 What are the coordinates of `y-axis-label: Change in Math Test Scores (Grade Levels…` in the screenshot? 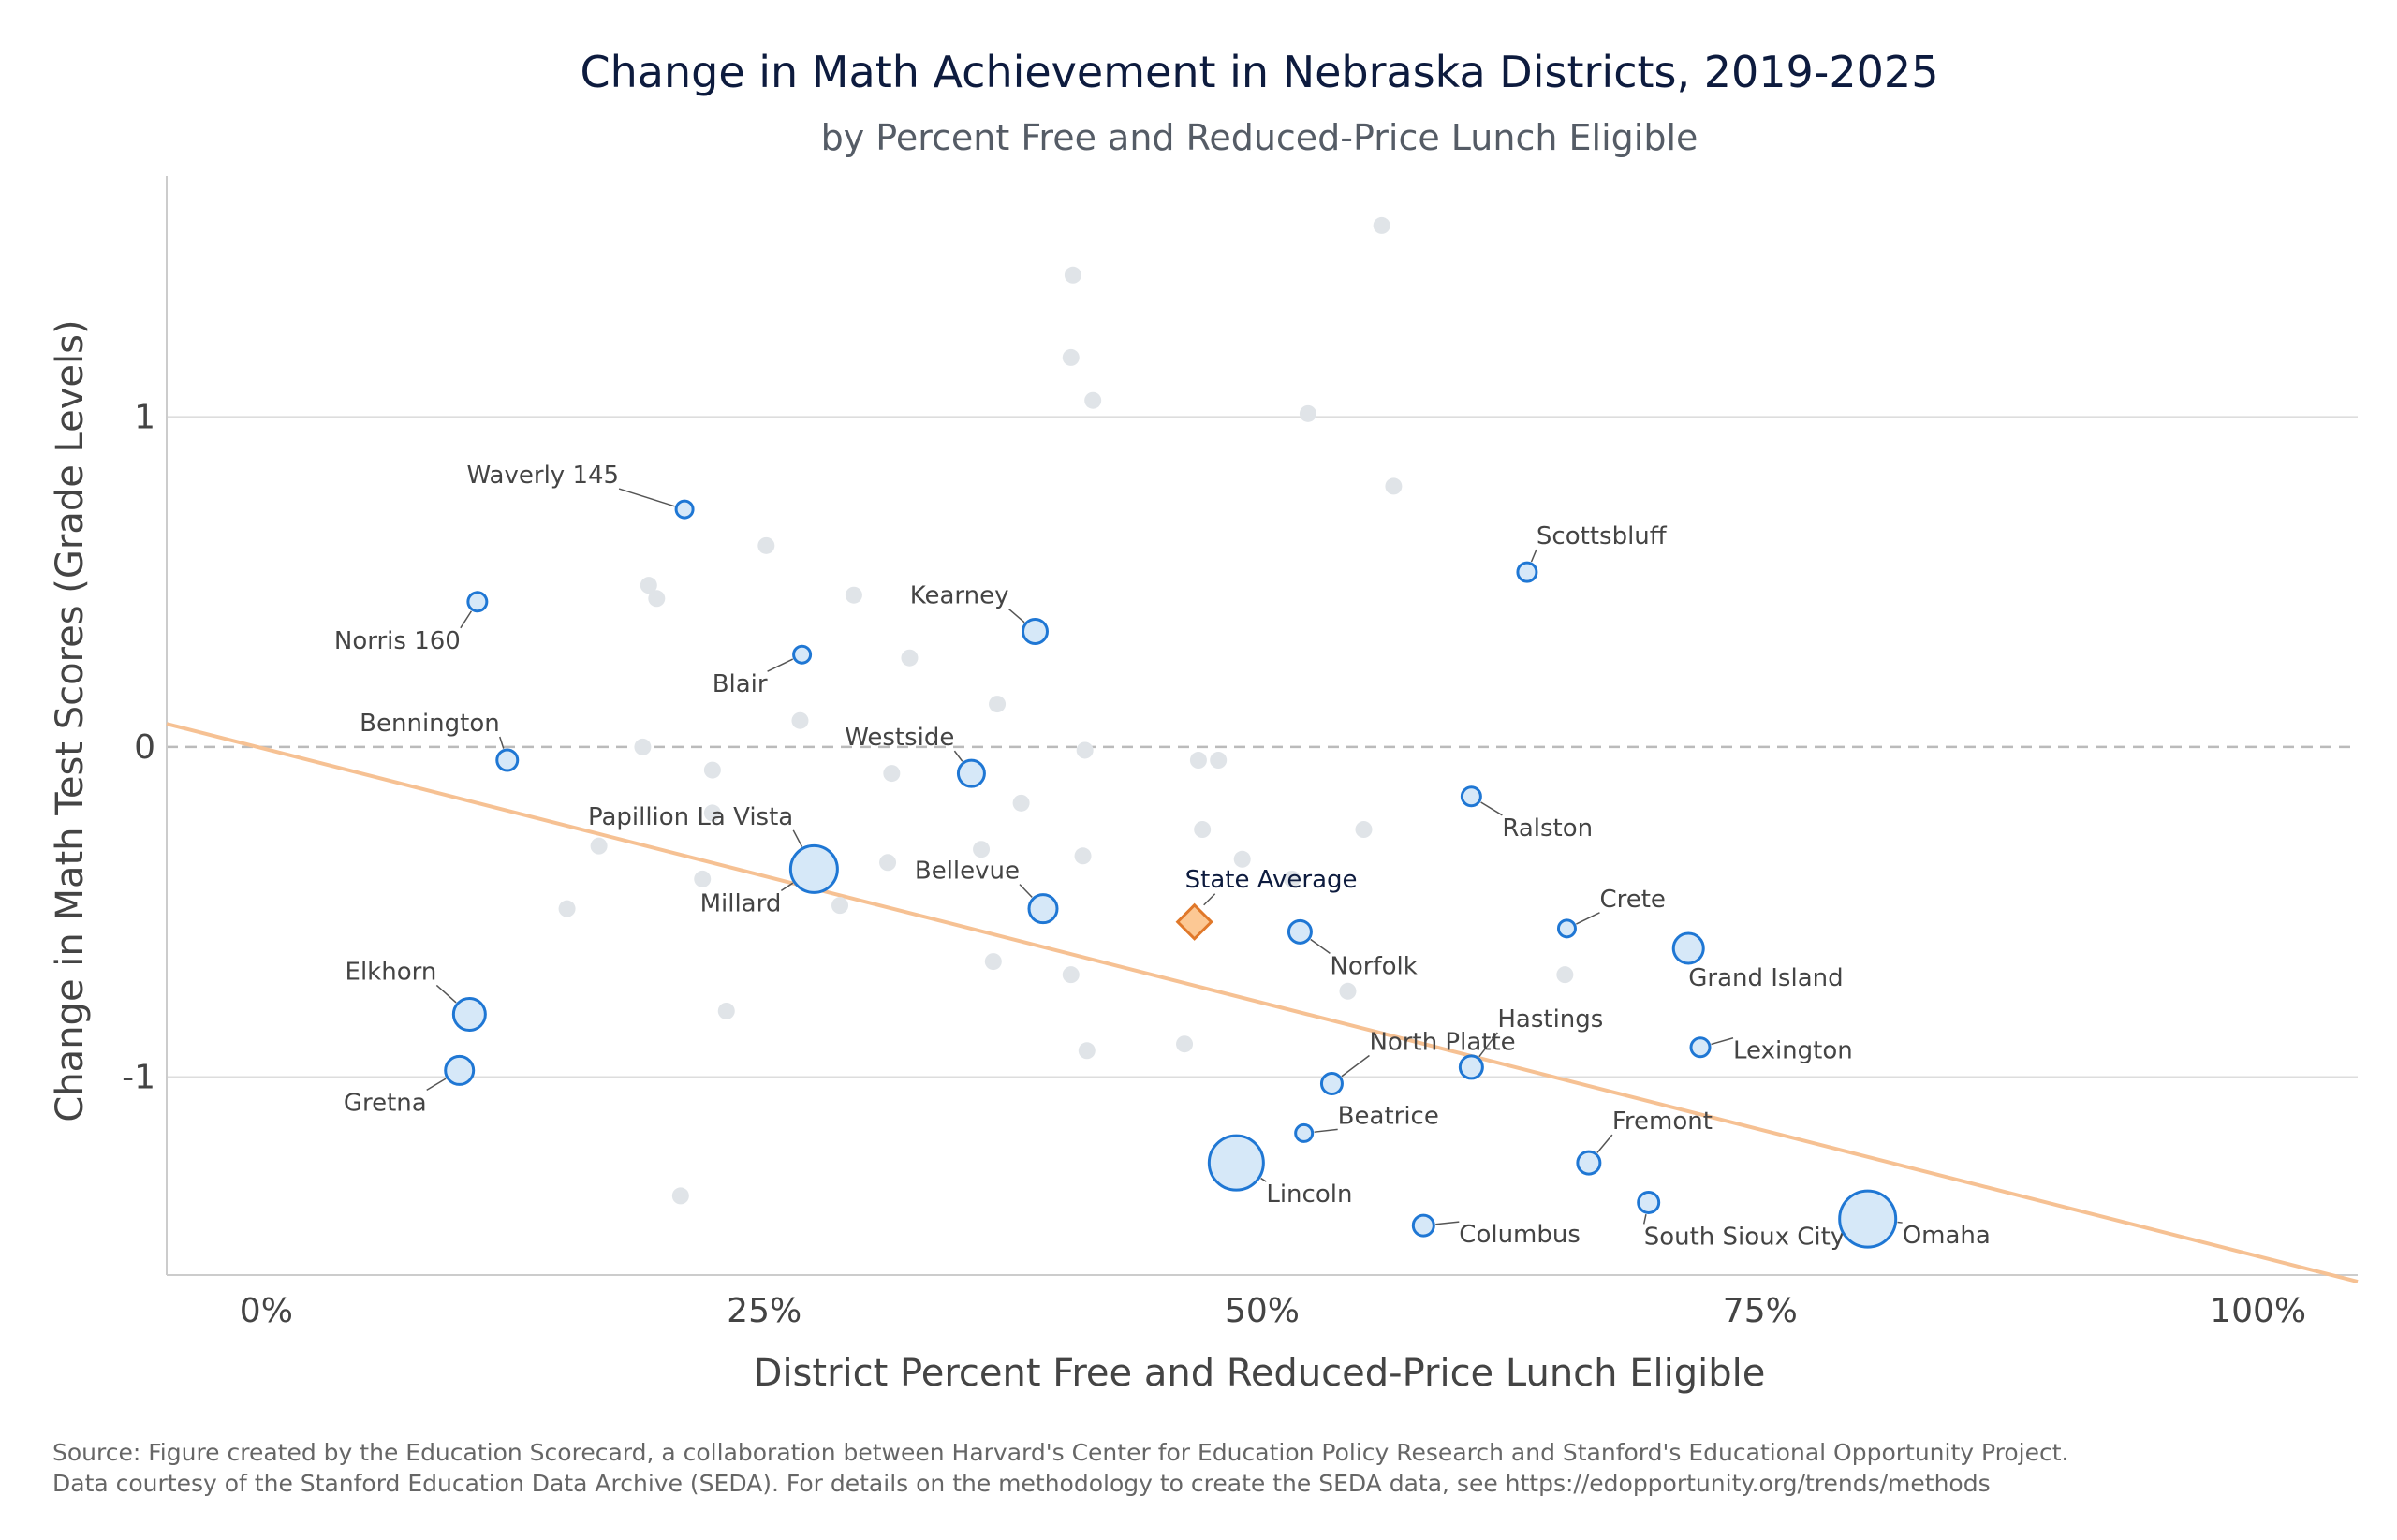 It's located at (70, 720).